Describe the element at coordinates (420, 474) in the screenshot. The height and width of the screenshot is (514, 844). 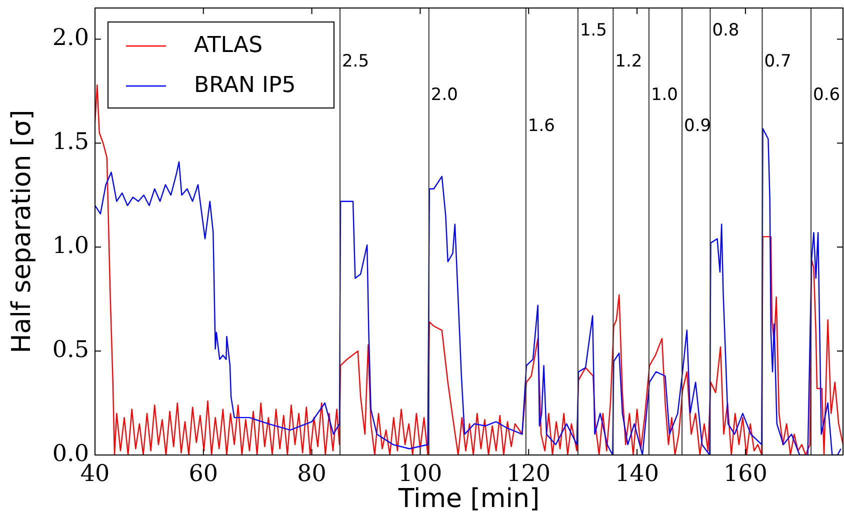
I see `x-tick-label: 100` at that location.